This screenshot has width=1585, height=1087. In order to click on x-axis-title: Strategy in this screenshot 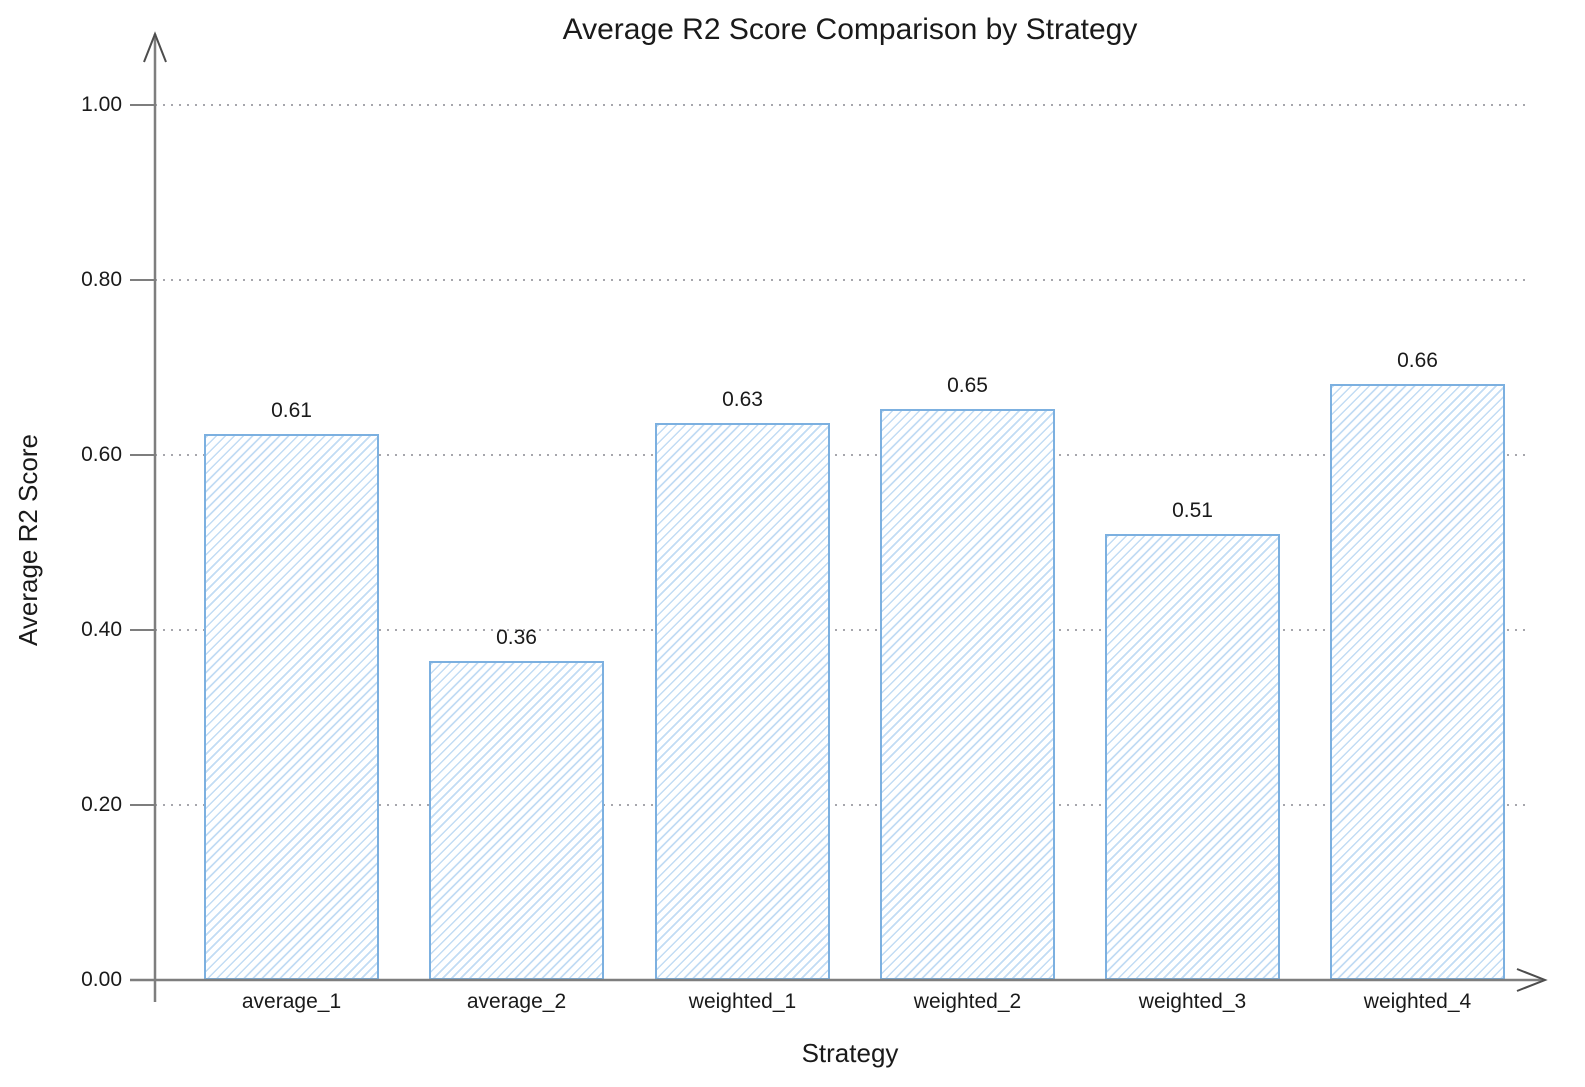, I will do `click(850, 1053)`.